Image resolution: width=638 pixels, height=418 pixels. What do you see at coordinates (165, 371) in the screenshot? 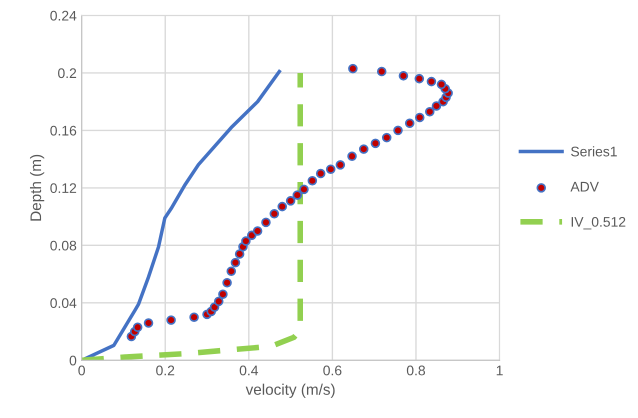
I see `x-tick-label: 0.2` at bounding box center [165, 371].